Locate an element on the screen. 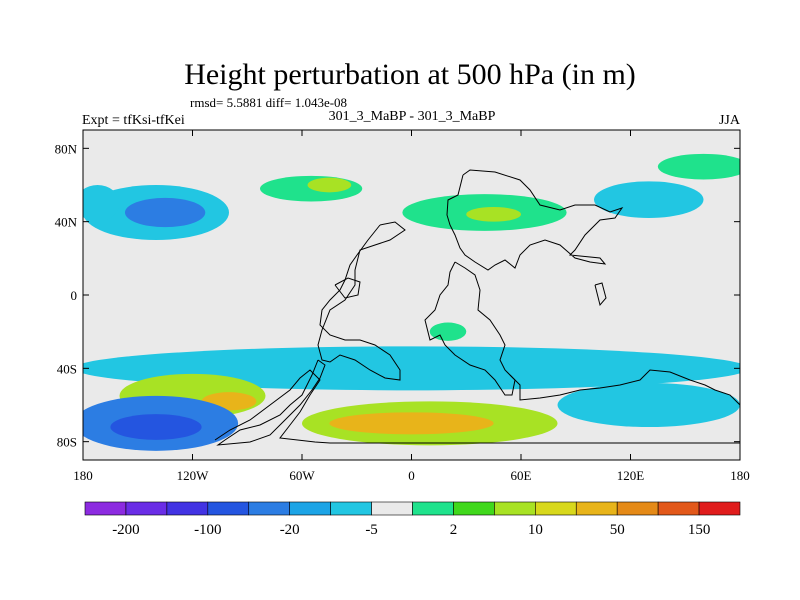 The height and width of the screenshot is (600, 800). colorbar-label: -100 is located at coordinates (208, 530).